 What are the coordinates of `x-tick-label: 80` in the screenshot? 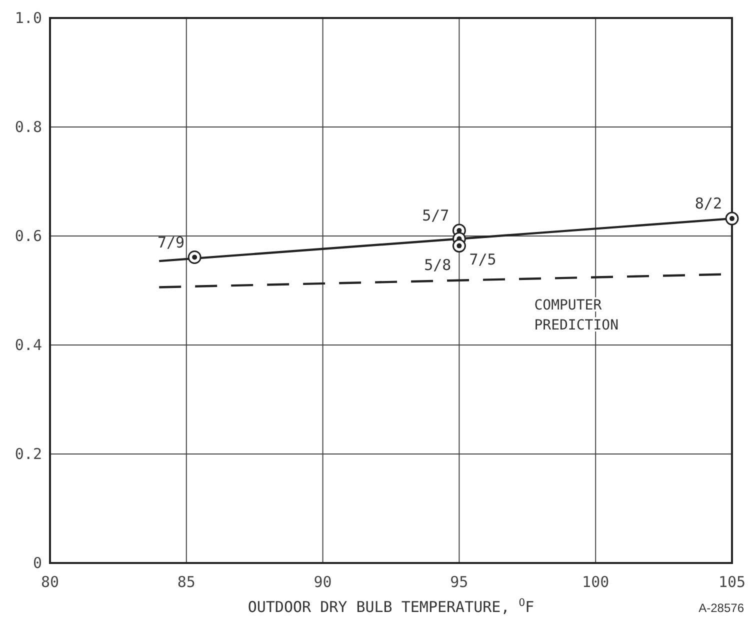 It's located at (50, 582).